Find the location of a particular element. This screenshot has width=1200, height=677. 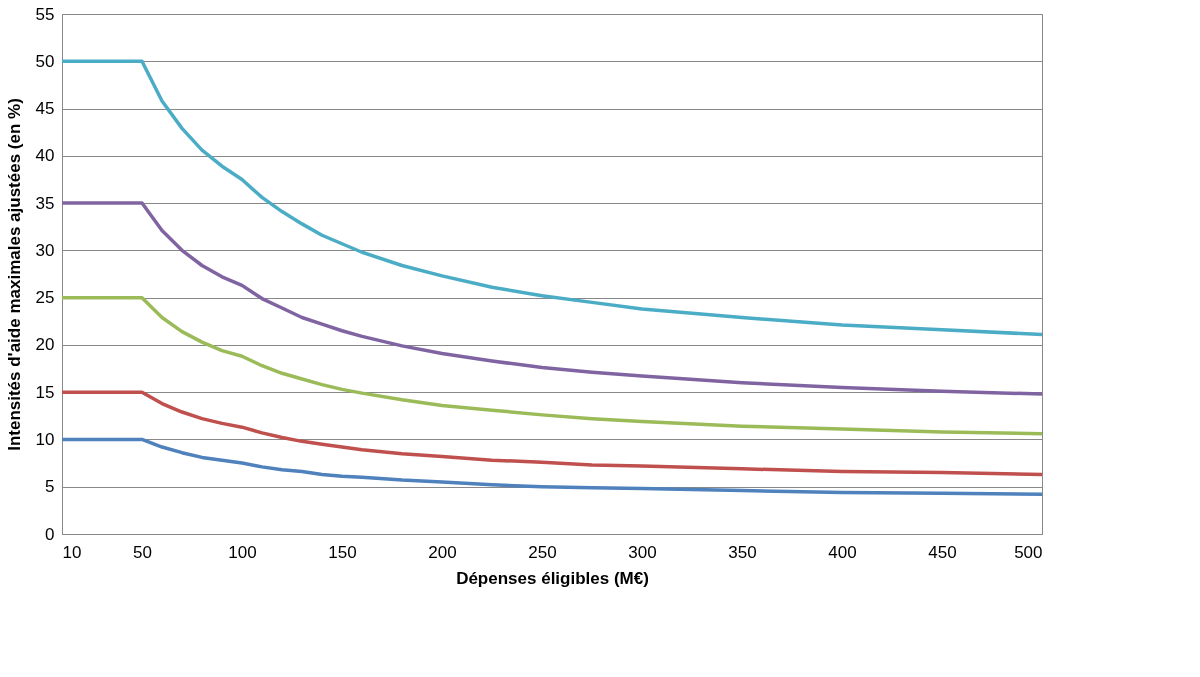

x-tick-label: 500 is located at coordinates (1028, 552).